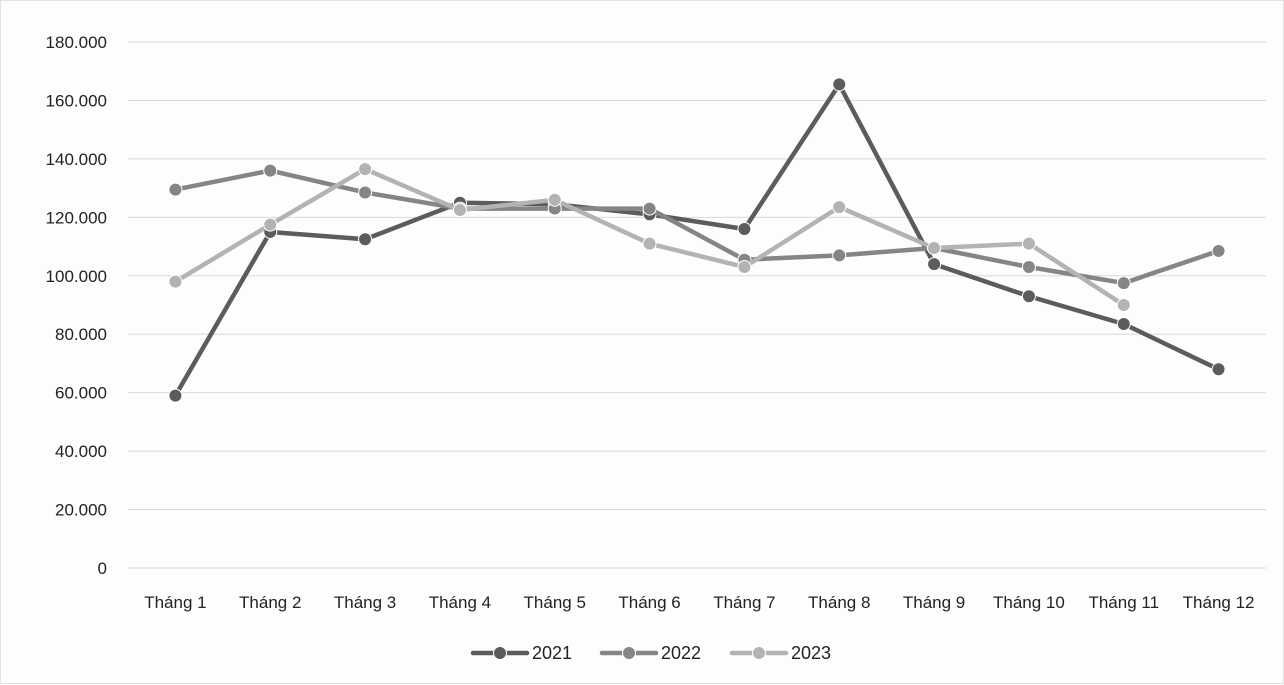  Describe the element at coordinates (1029, 602) in the screenshot. I see `x-tick-label: Tháng 10` at that location.